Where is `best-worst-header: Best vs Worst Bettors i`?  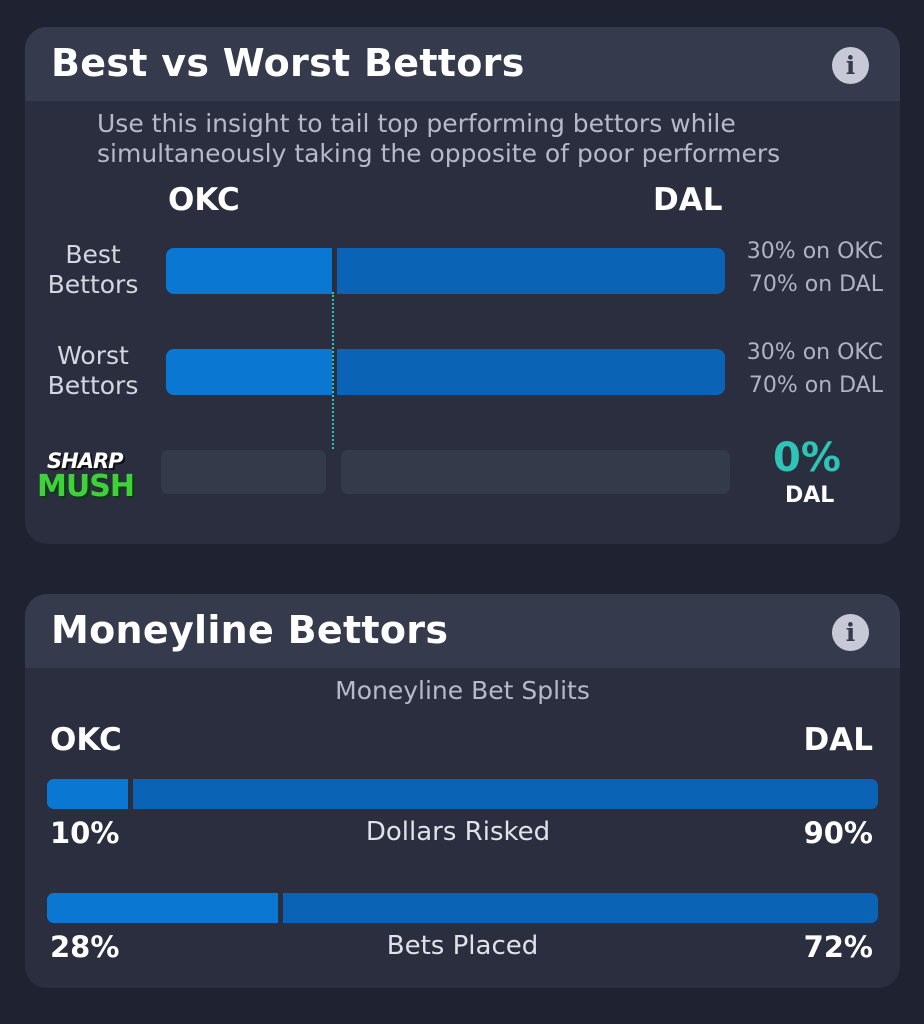 best-worst-header: Best vs Worst Bettors i is located at coordinates (462, 64).